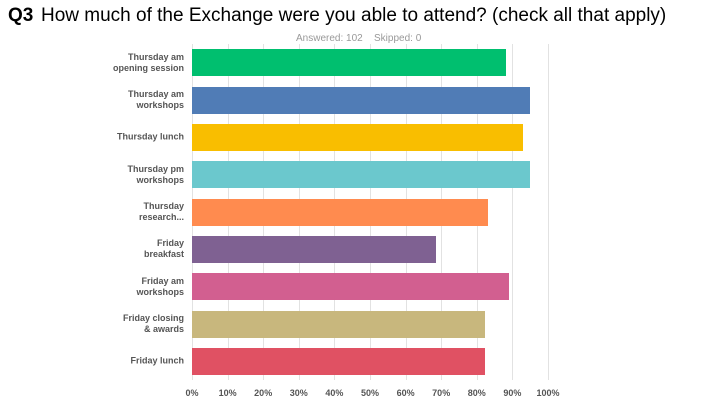 The height and width of the screenshot is (408, 720). What do you see at coordinates (21, 15) in the screenshot?
I see `question-number: Q3` at bounding box center [21, 15].